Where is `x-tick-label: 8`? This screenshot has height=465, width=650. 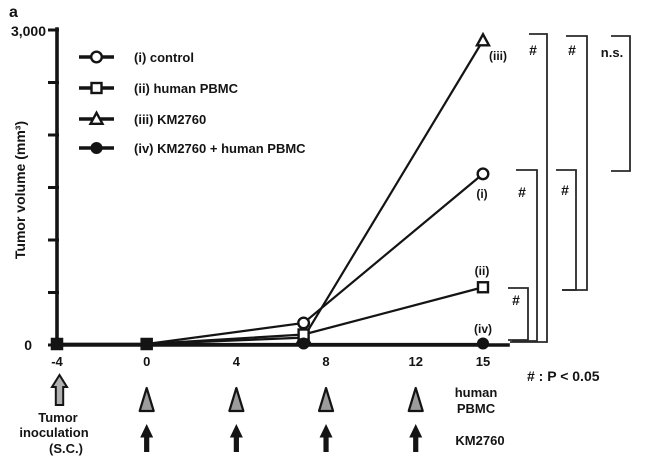
x-tick-label: 8 is located at coordinates (325, 361).